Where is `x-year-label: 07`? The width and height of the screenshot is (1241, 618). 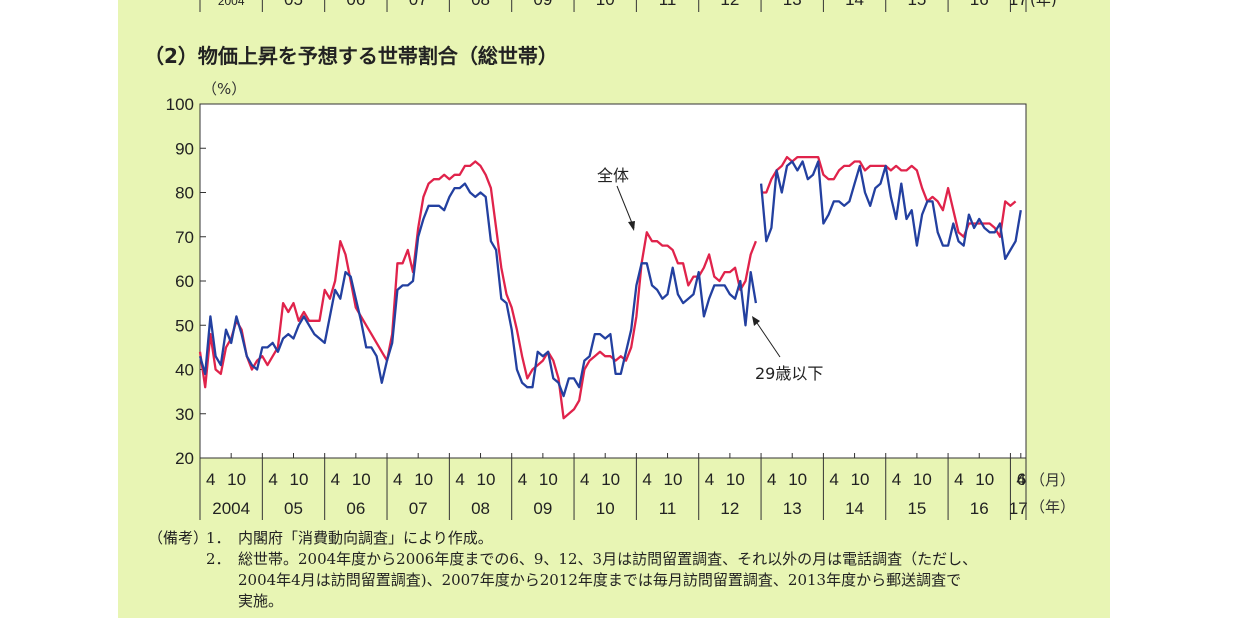 x-year-label: 07 is located at coordinates (418, 508).